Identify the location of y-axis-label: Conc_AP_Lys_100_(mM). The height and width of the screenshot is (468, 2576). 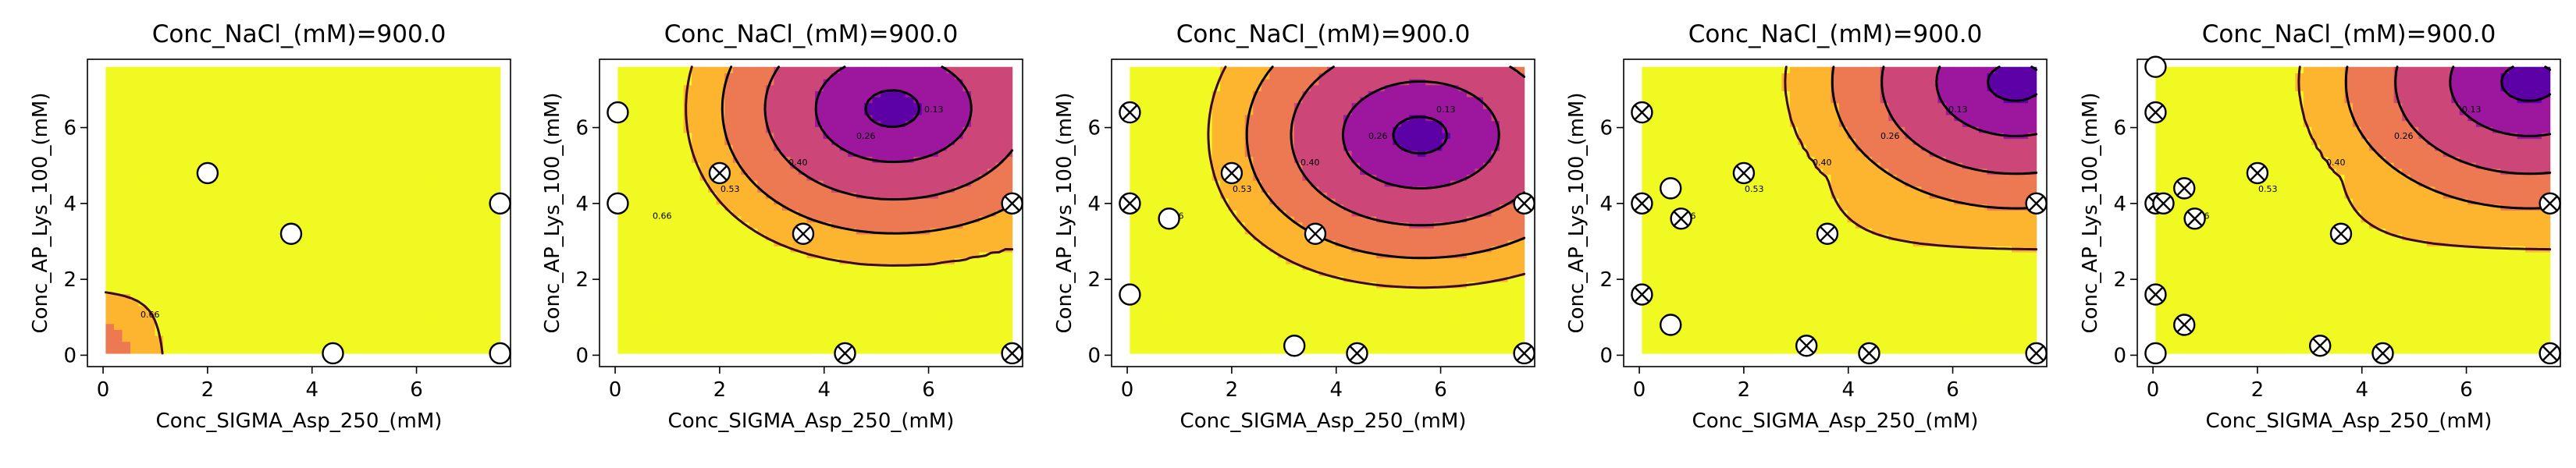
(1064, 213).